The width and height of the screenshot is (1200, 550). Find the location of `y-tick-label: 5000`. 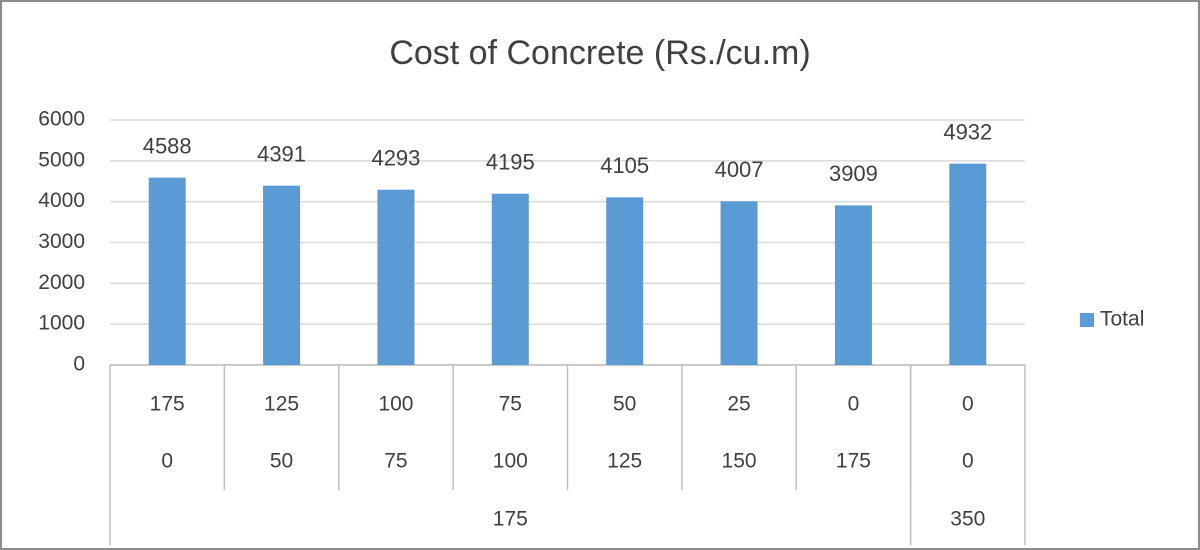

y-tick-label: 5000 is located at coordinates (61, 159).